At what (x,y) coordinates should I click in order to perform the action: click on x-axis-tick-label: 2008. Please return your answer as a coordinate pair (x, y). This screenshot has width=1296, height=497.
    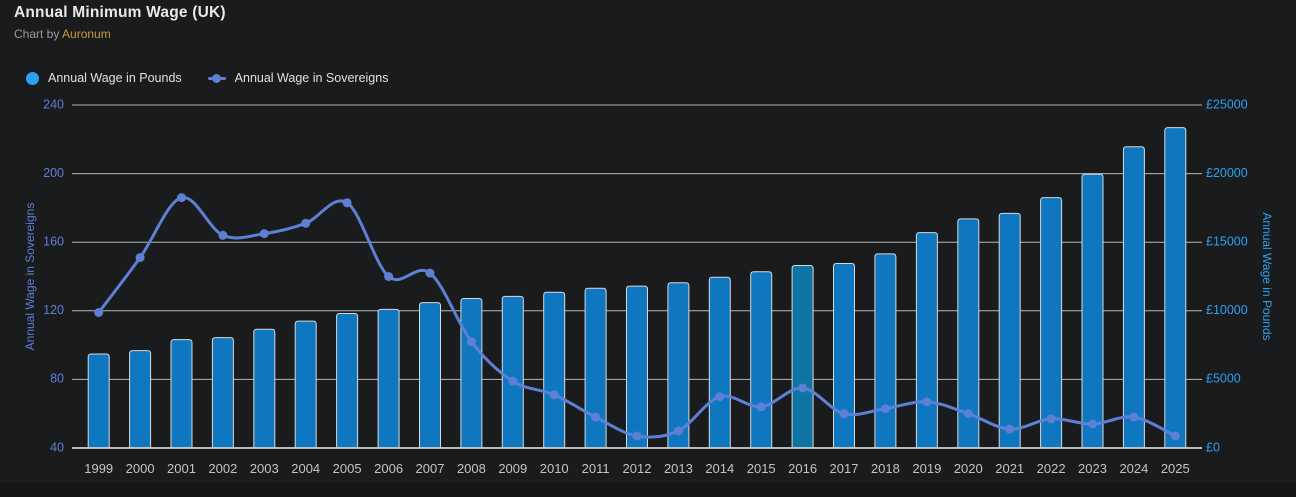
    Looking at the image, I should click on (471, 468).